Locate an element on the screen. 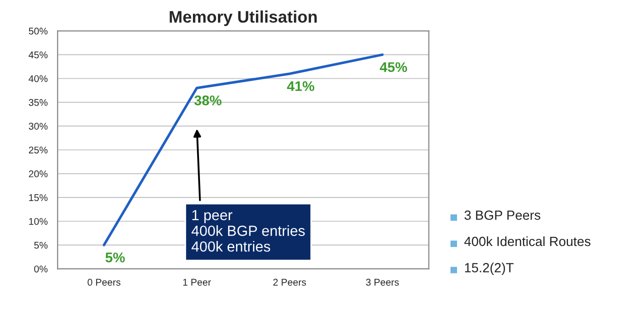  x-tick-label: 2 Peers is located at coordinates (289, 282).